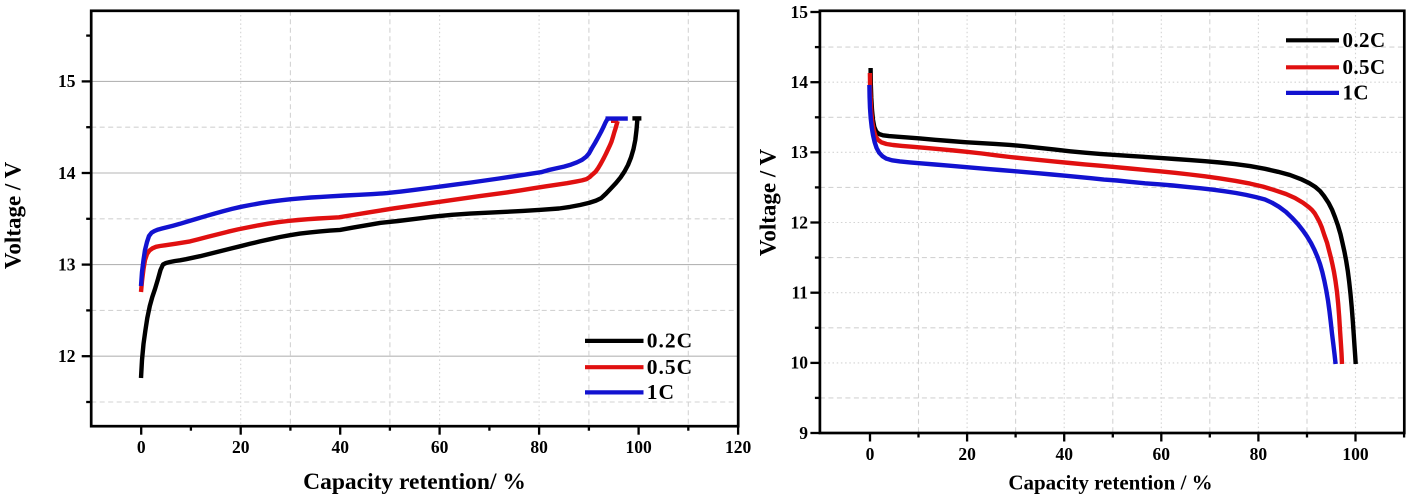  Describe the element at coordinates (799, 293) in the screenshot. I see `svg-text: 11` at that location.